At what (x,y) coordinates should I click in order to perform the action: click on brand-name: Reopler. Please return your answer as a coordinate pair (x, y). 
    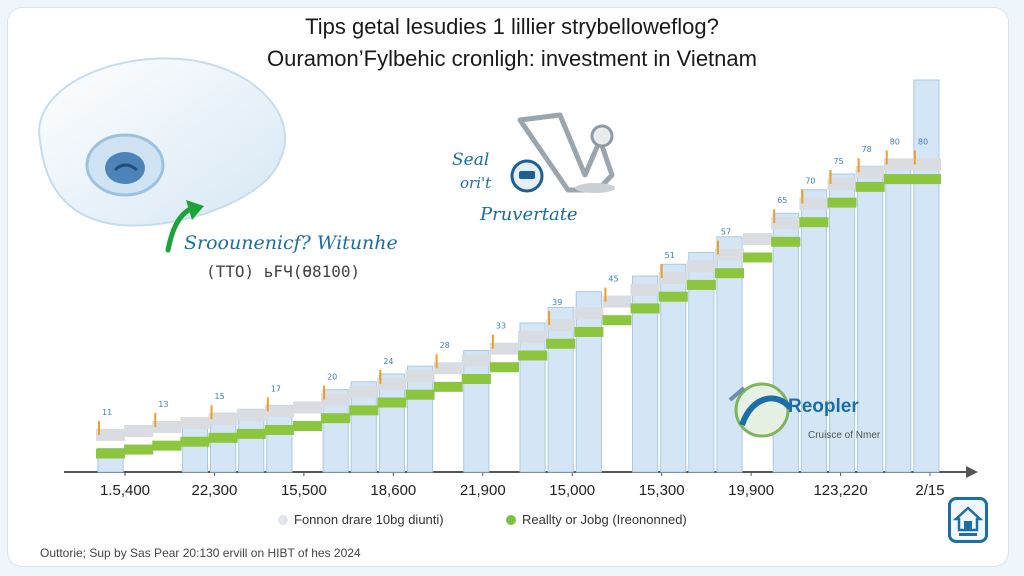
    Looking at the image, I should click on (823, 406).